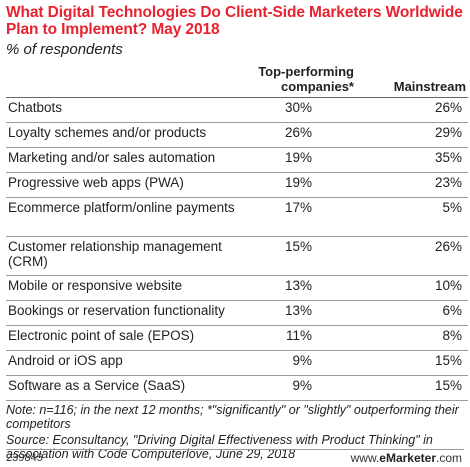  What do you see at coordinates (365, 458) in the screenshot?
I see `brand-prefix: www.` at bounding box center [365, 458].